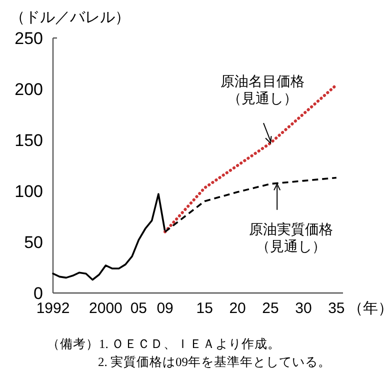 This screenshot has width=389, height=379. I want to click on x-tick-label: 35, so click(336, 308).